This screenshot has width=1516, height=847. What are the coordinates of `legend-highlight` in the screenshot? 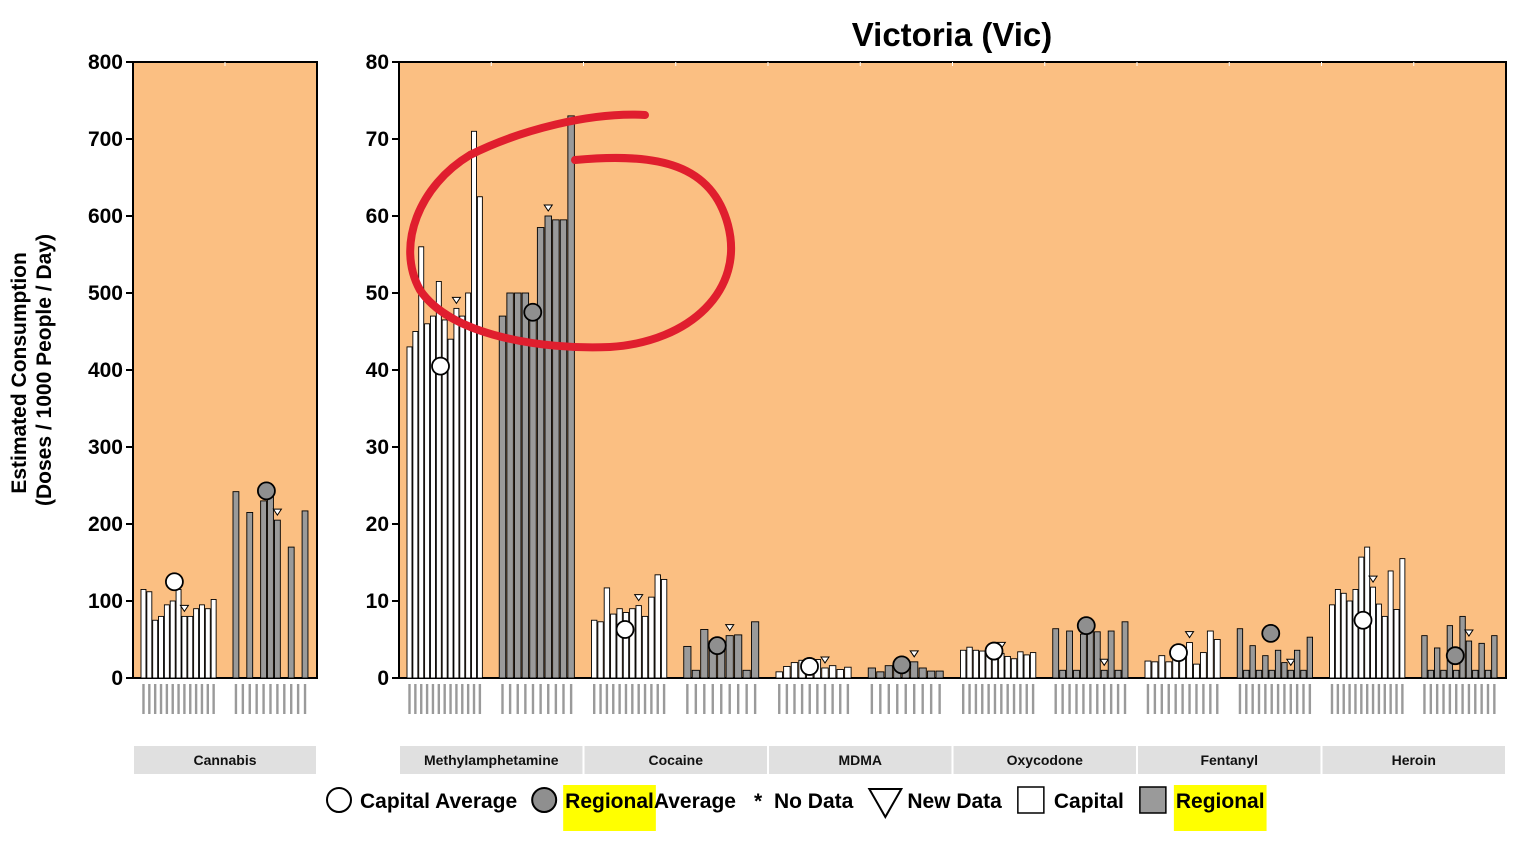 It's located at (609, 808).